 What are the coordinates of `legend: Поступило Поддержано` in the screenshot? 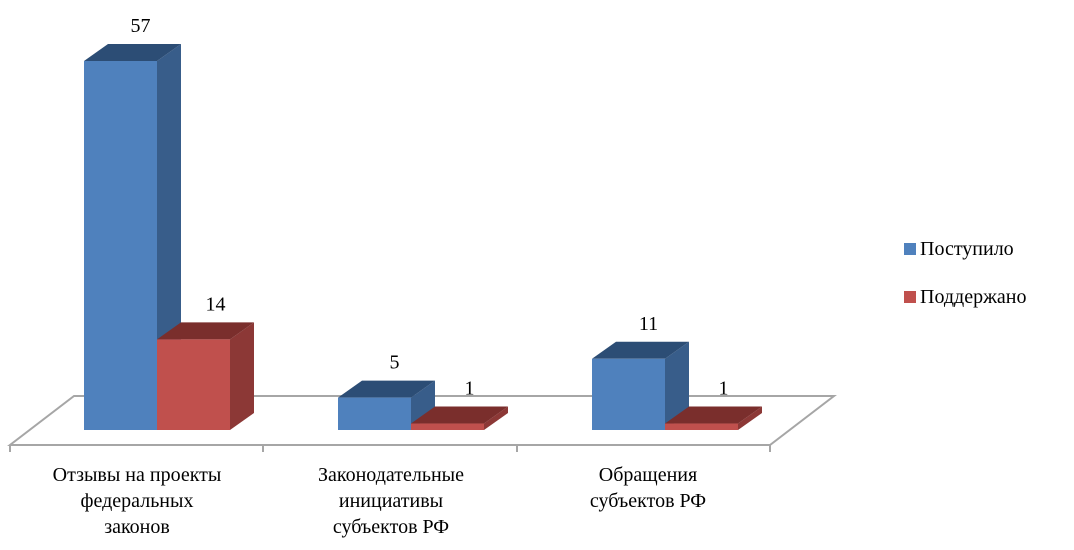 It's located at (965, 283).